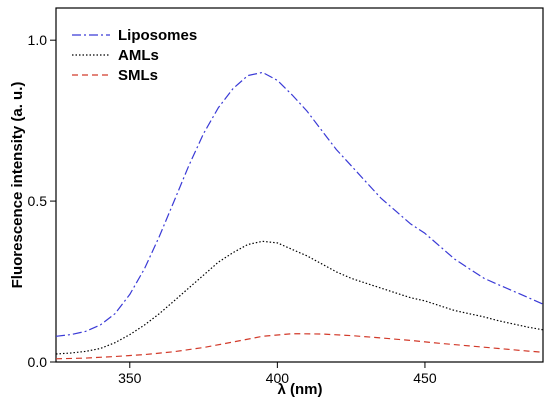 The height and width of the screenshot is (404, 550). What do you see at coordinates (38, 362) in the screenshot?
I see `y-tick-label: 0.0` at bounding box center [38, 362].